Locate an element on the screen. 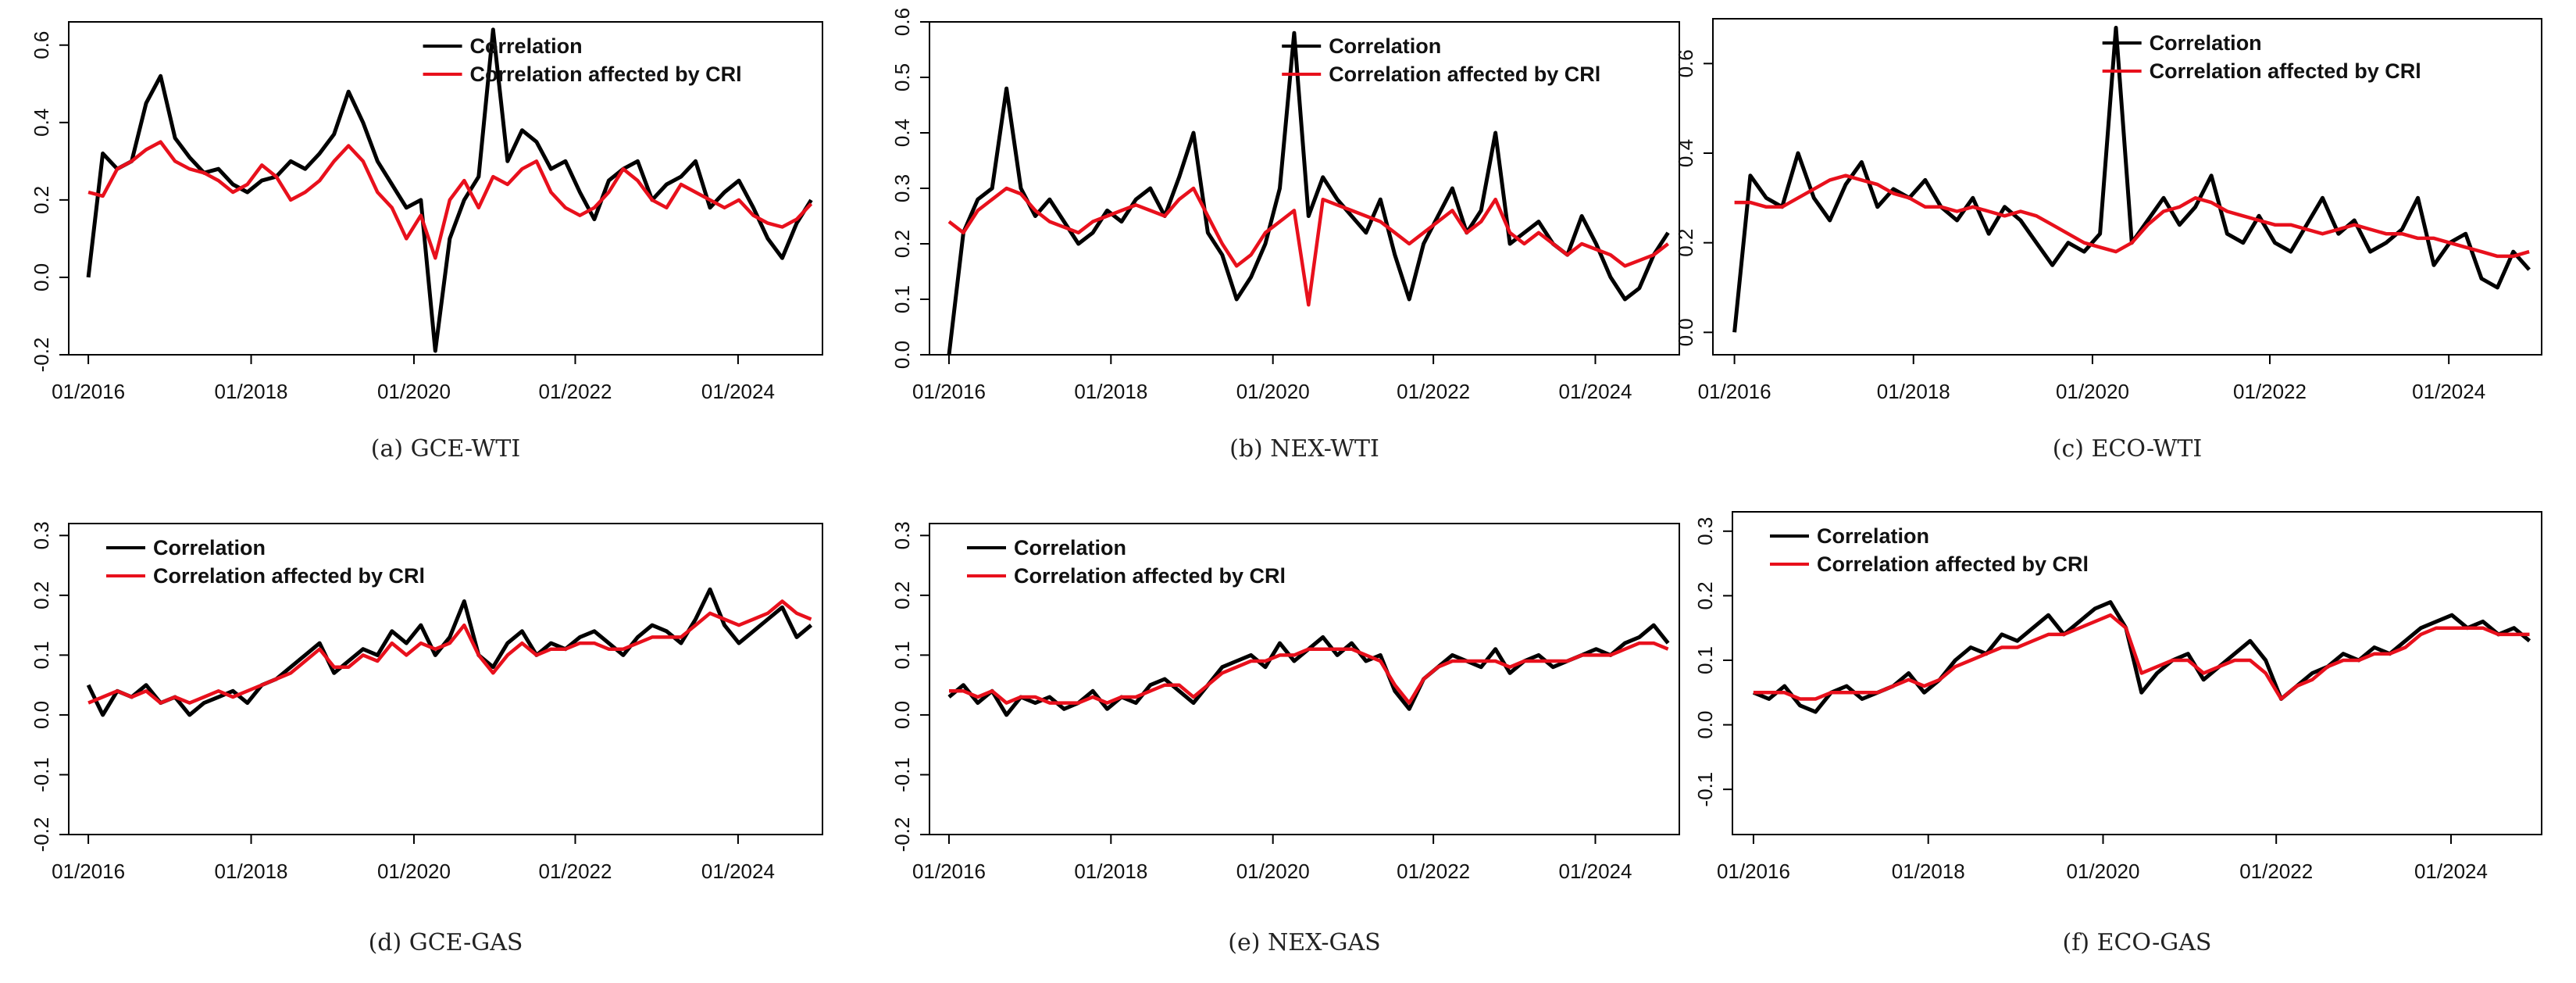 The width and height of the screenshot is (2576, 983). panel-caption: (d) GCE-GAS is located at coordinates (446, 943).